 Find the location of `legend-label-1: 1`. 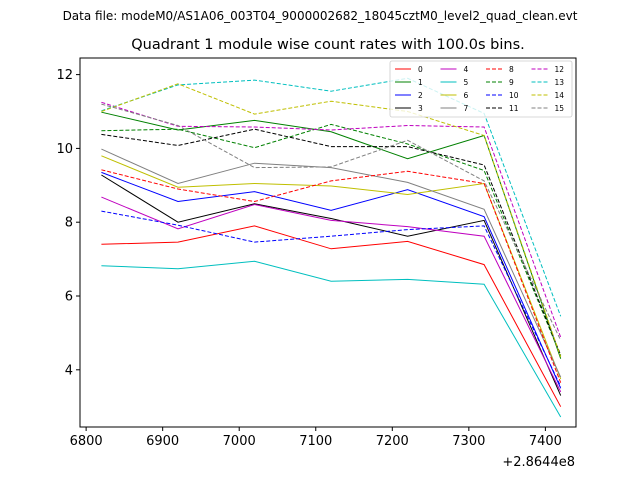

legend-label-1: 1 is located at coordinates (420, 82).